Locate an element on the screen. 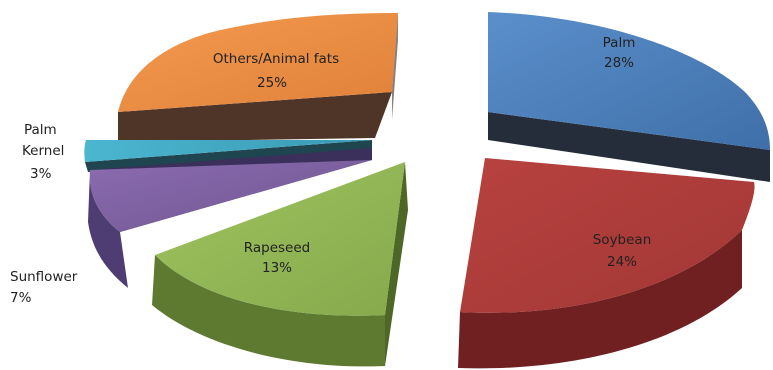 This screenshot has width=773, height=370. slice-others-side is located at coordinates (255, 117).